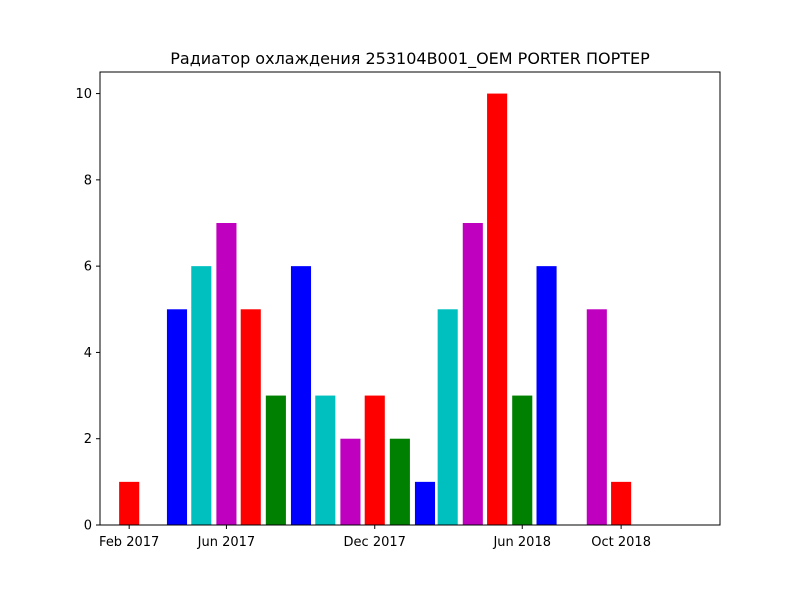 Image resolution: width=800 pixels, height=600 pixels. Describe the element at coordinates (88, 526) in the screenshot. I see `y-tick-label: 0` at that location.